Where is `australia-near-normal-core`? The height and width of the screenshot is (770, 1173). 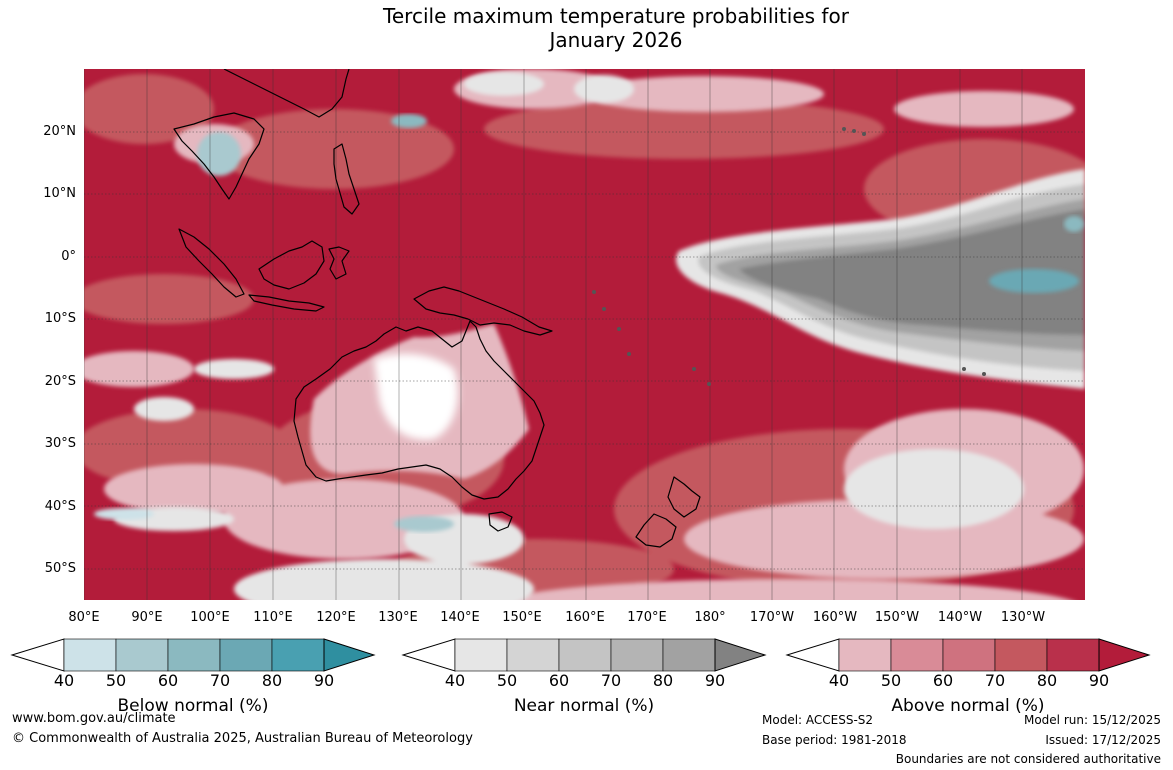 australia-near-normal-core is located at coordinates (416, 396).